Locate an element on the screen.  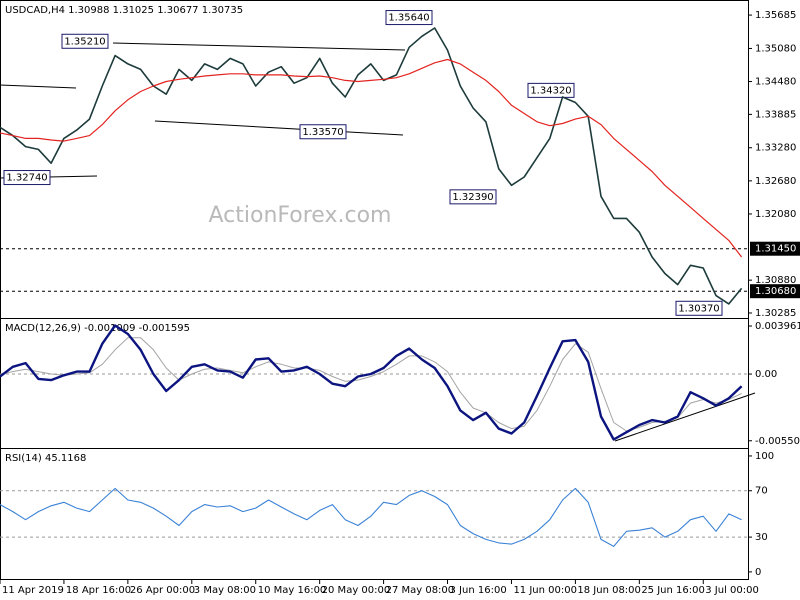
y-tick-label: 1.34480 is located at coordinates (775, 82).